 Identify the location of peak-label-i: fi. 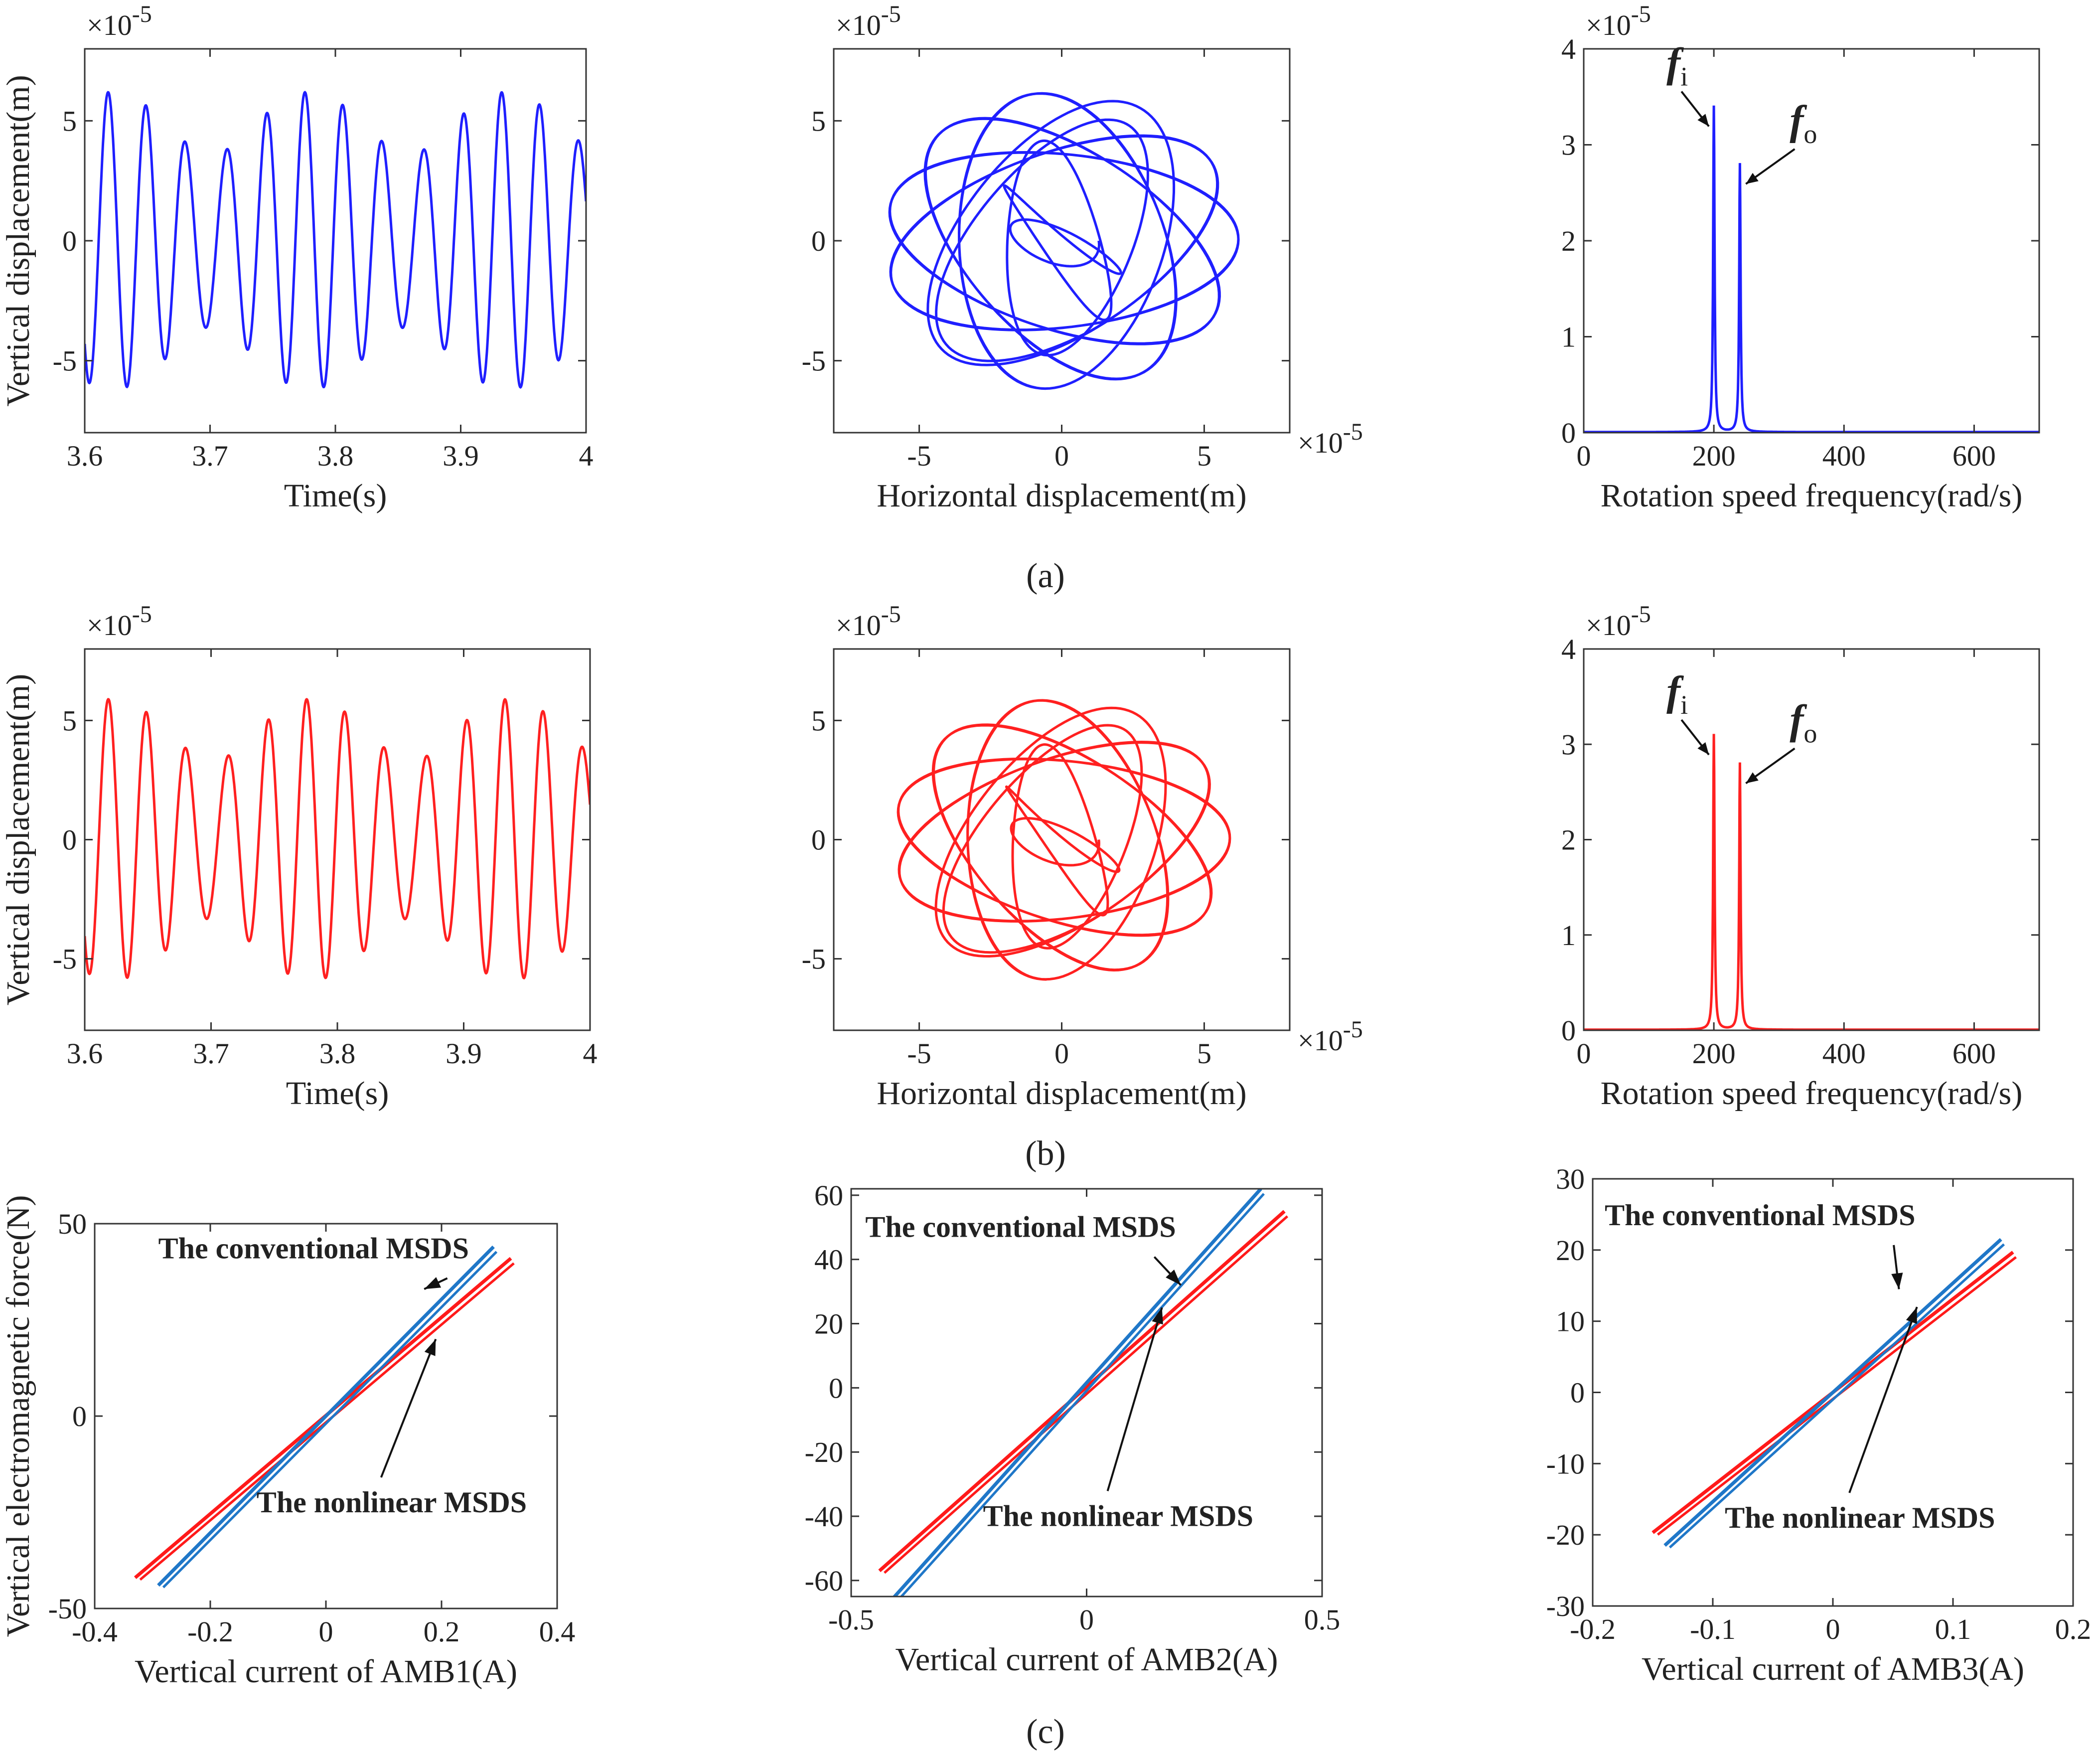
(1677, 694).